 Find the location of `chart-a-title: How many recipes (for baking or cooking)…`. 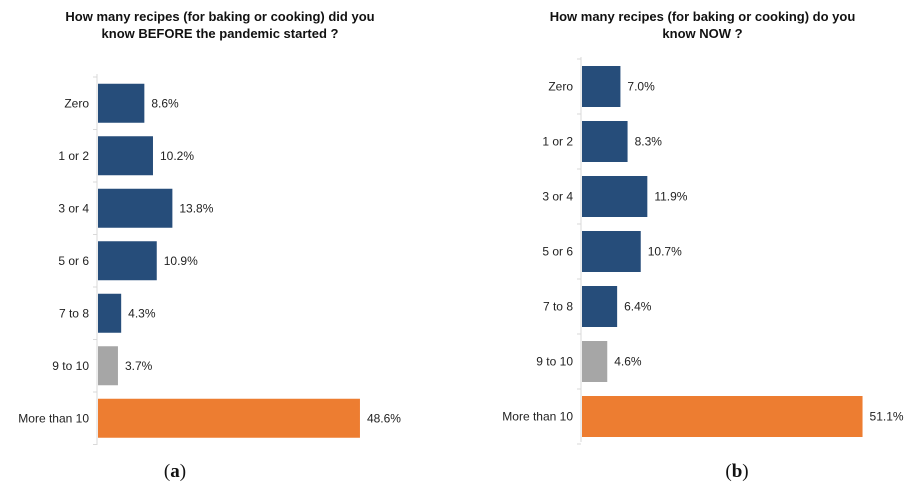

chart-a-title: How many recipes (for baking or cooking)… is located at coordinates (220, 25).